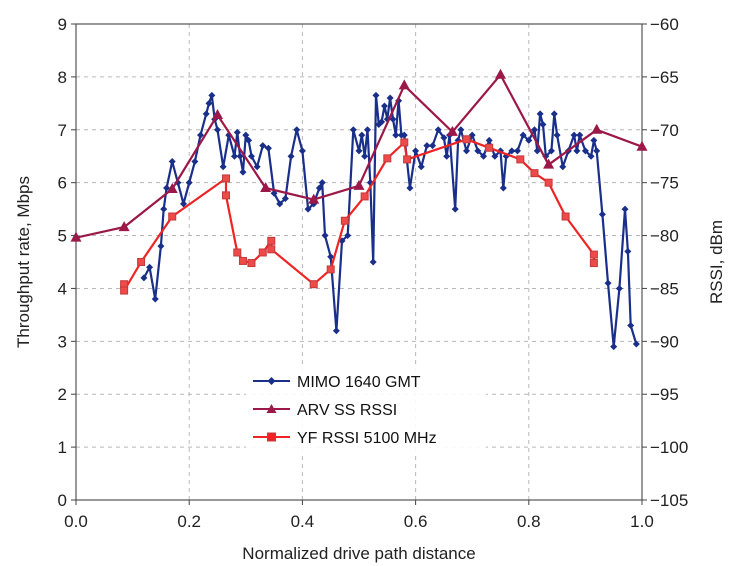 The width and height of the screenshot is (732, 566). I want to click on right-tick-label: −65, so click(664, 77).